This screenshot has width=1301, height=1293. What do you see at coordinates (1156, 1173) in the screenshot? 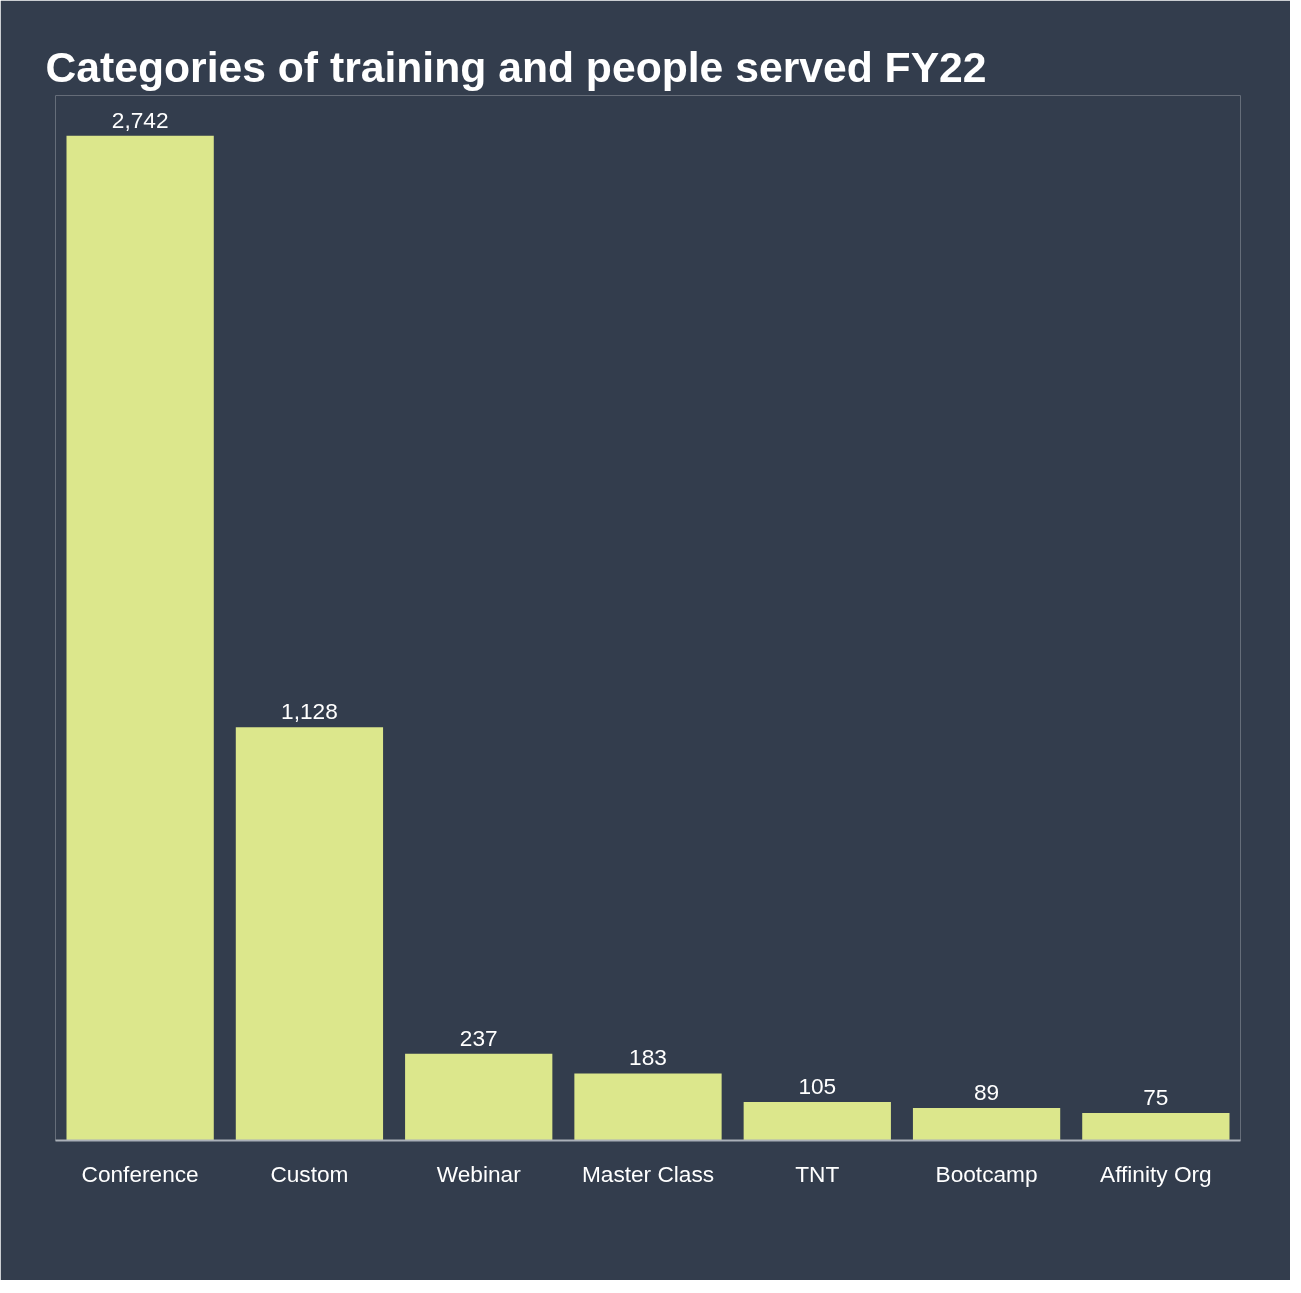
I see `x-tick-label: Affinity Org` at bounding box center [1156, 1173].